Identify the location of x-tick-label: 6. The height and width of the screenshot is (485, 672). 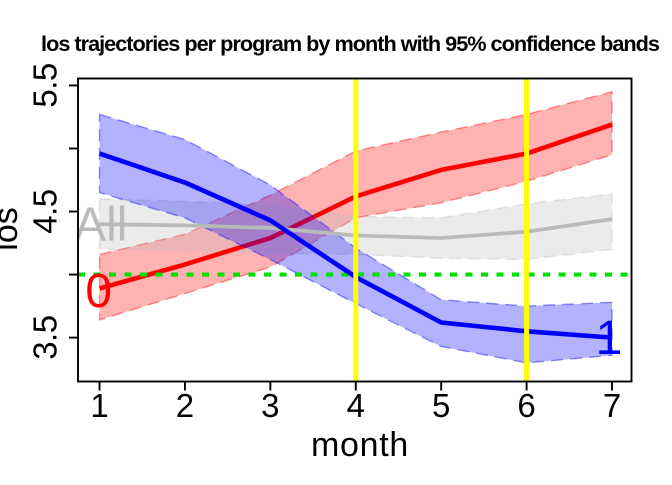
(526, 405).